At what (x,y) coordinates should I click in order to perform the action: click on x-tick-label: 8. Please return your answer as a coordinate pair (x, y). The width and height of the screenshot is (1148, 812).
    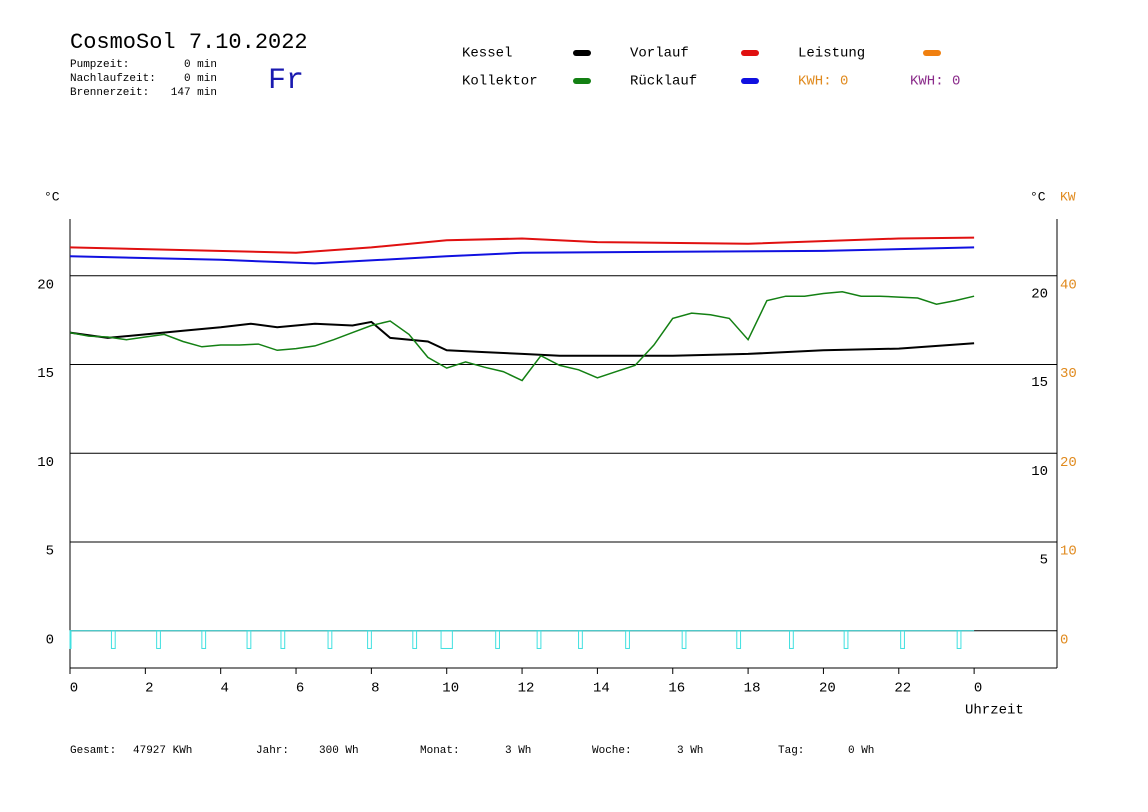
    Looking at the image, I should click on (375, 689).